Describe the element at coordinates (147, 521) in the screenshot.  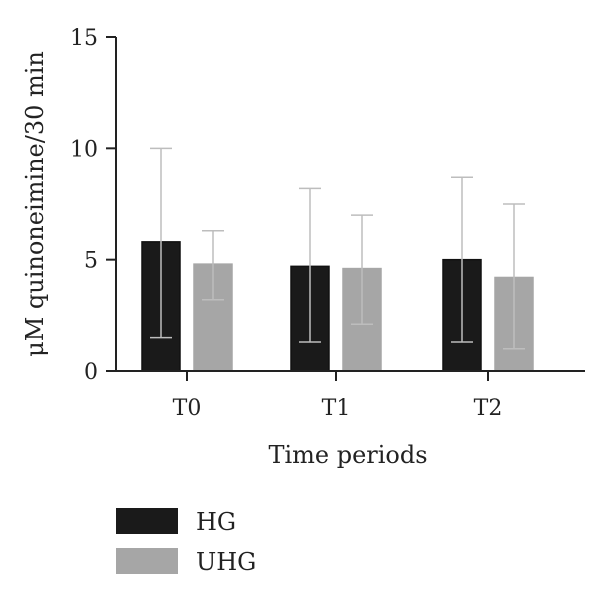
I see `legend-swatch-hg` at that location.